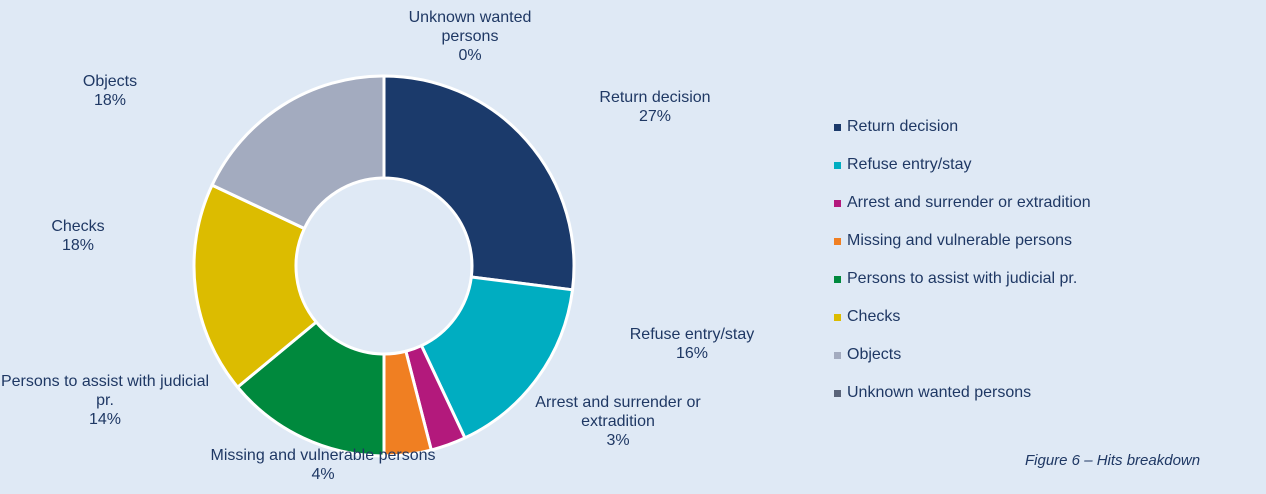  Describe the element at coordinates (874, 354) in the screenshot. I see `legend-label: Objects` at that location.